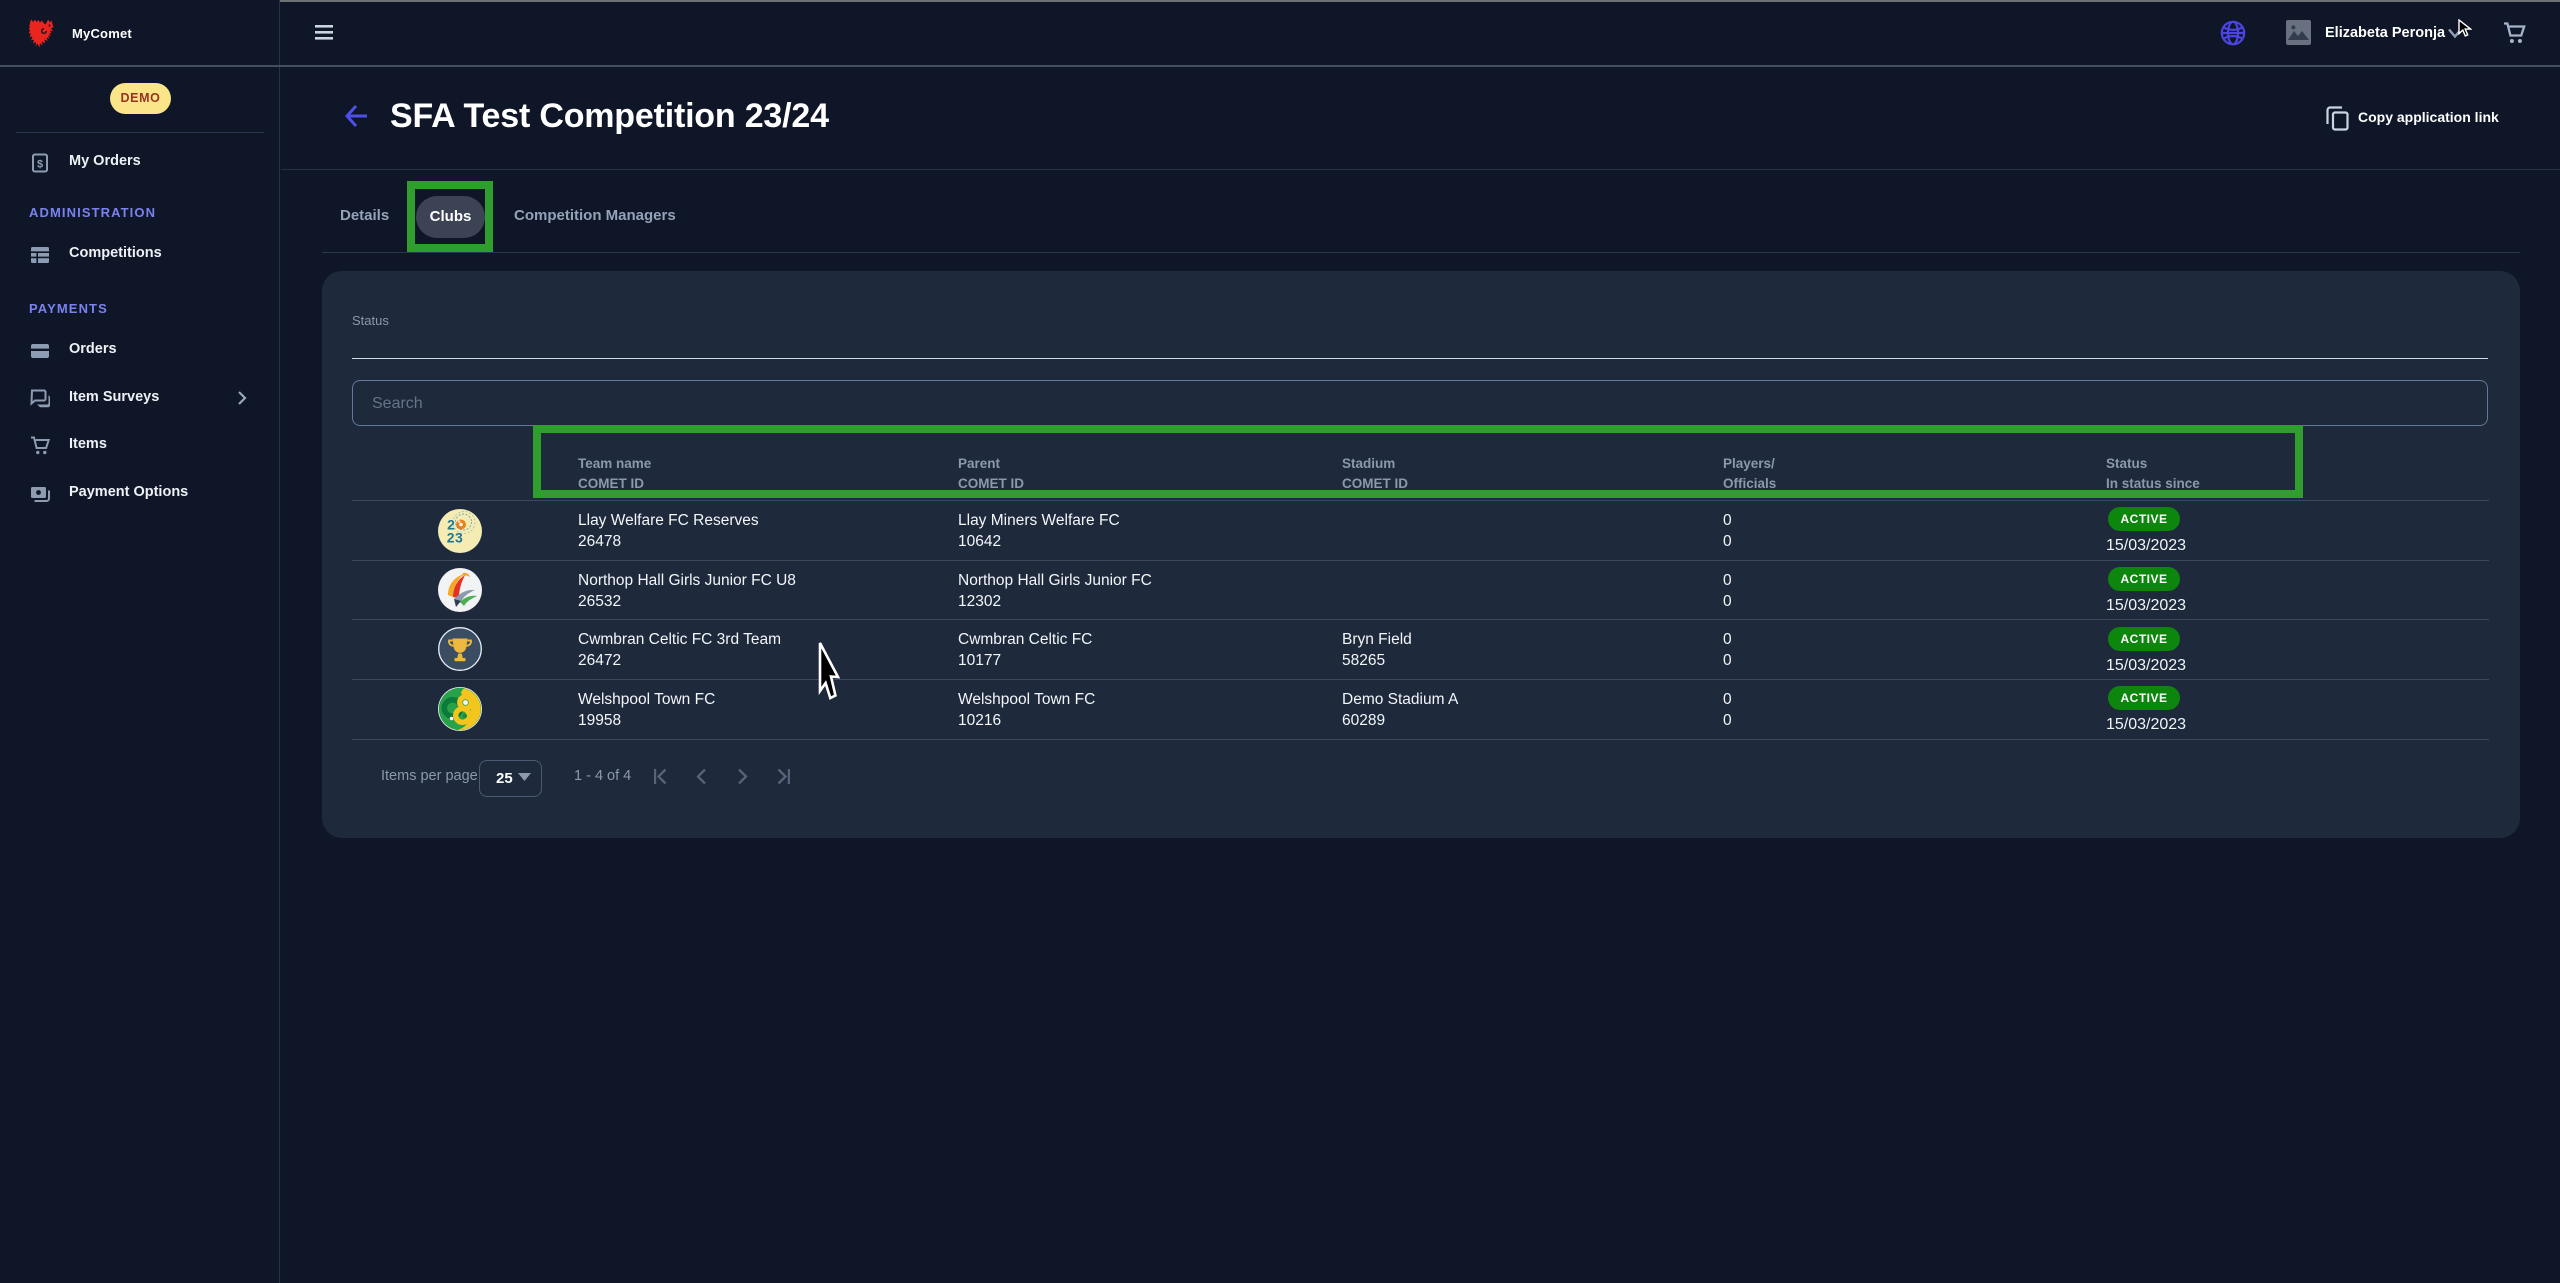  I want to click on svg-text: 2, so click(451, 525).